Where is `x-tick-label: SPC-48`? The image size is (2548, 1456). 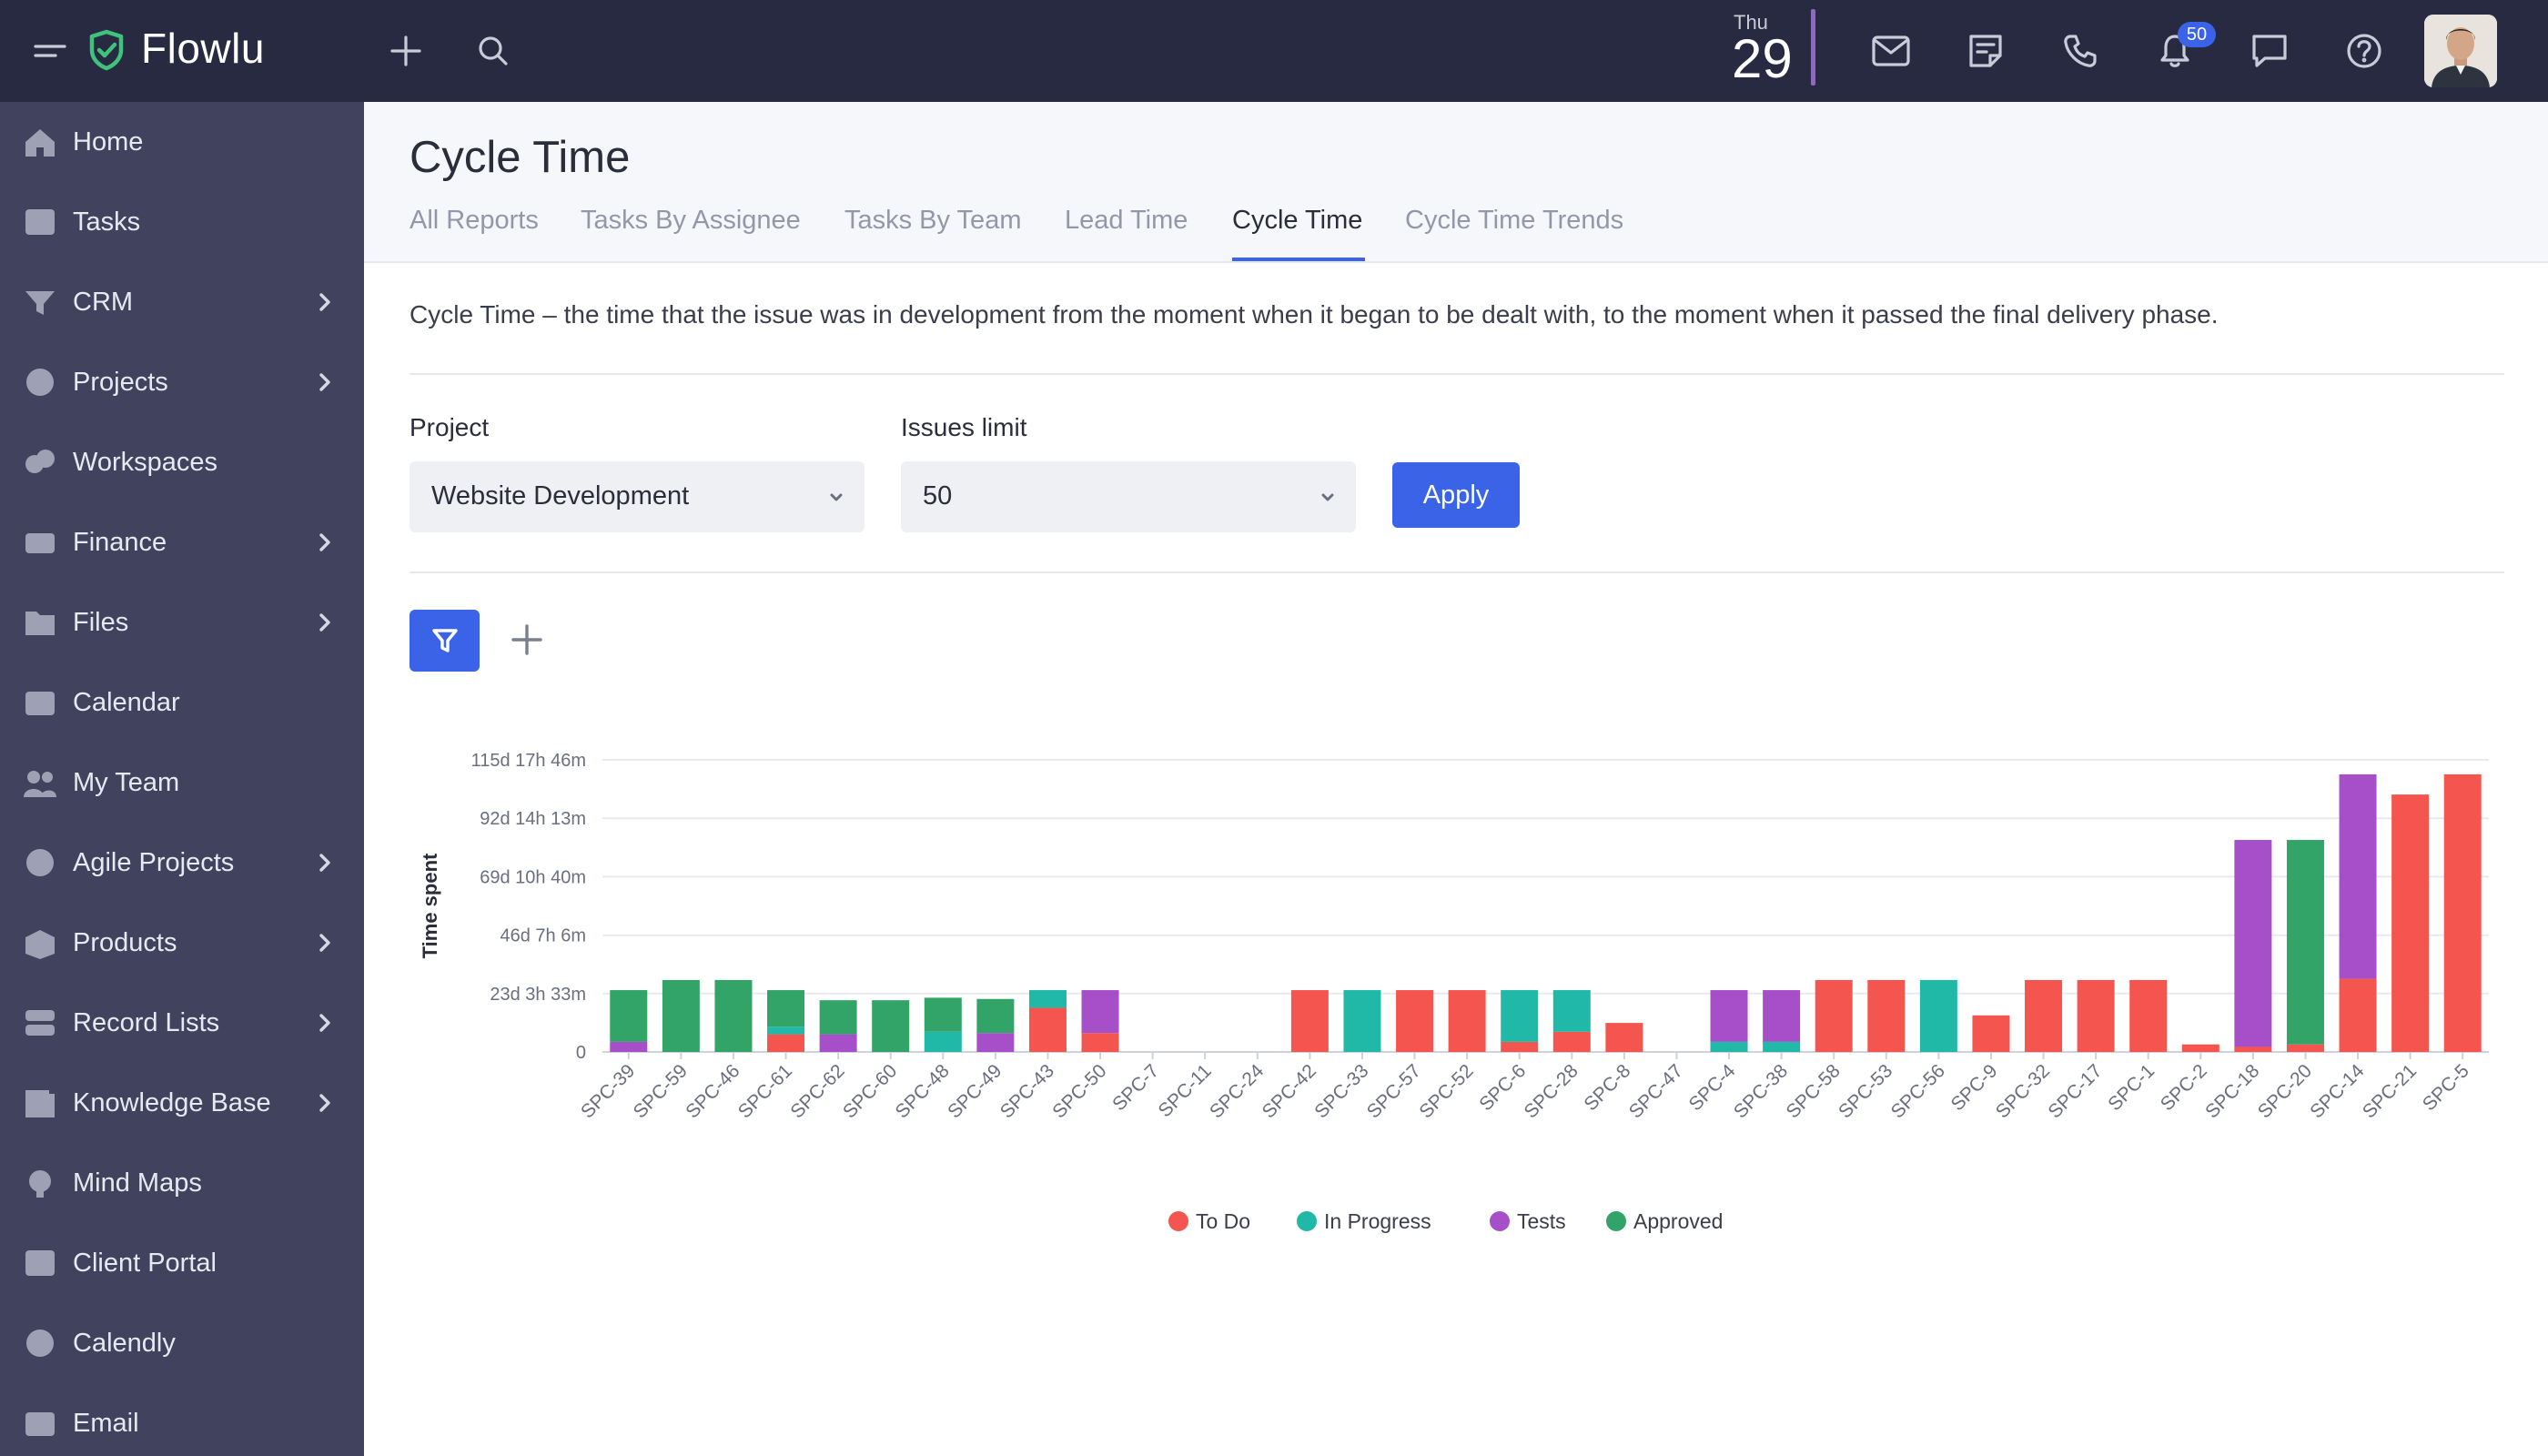 x-tick-label: SPC-48 is located at coordinates (923, 1091).